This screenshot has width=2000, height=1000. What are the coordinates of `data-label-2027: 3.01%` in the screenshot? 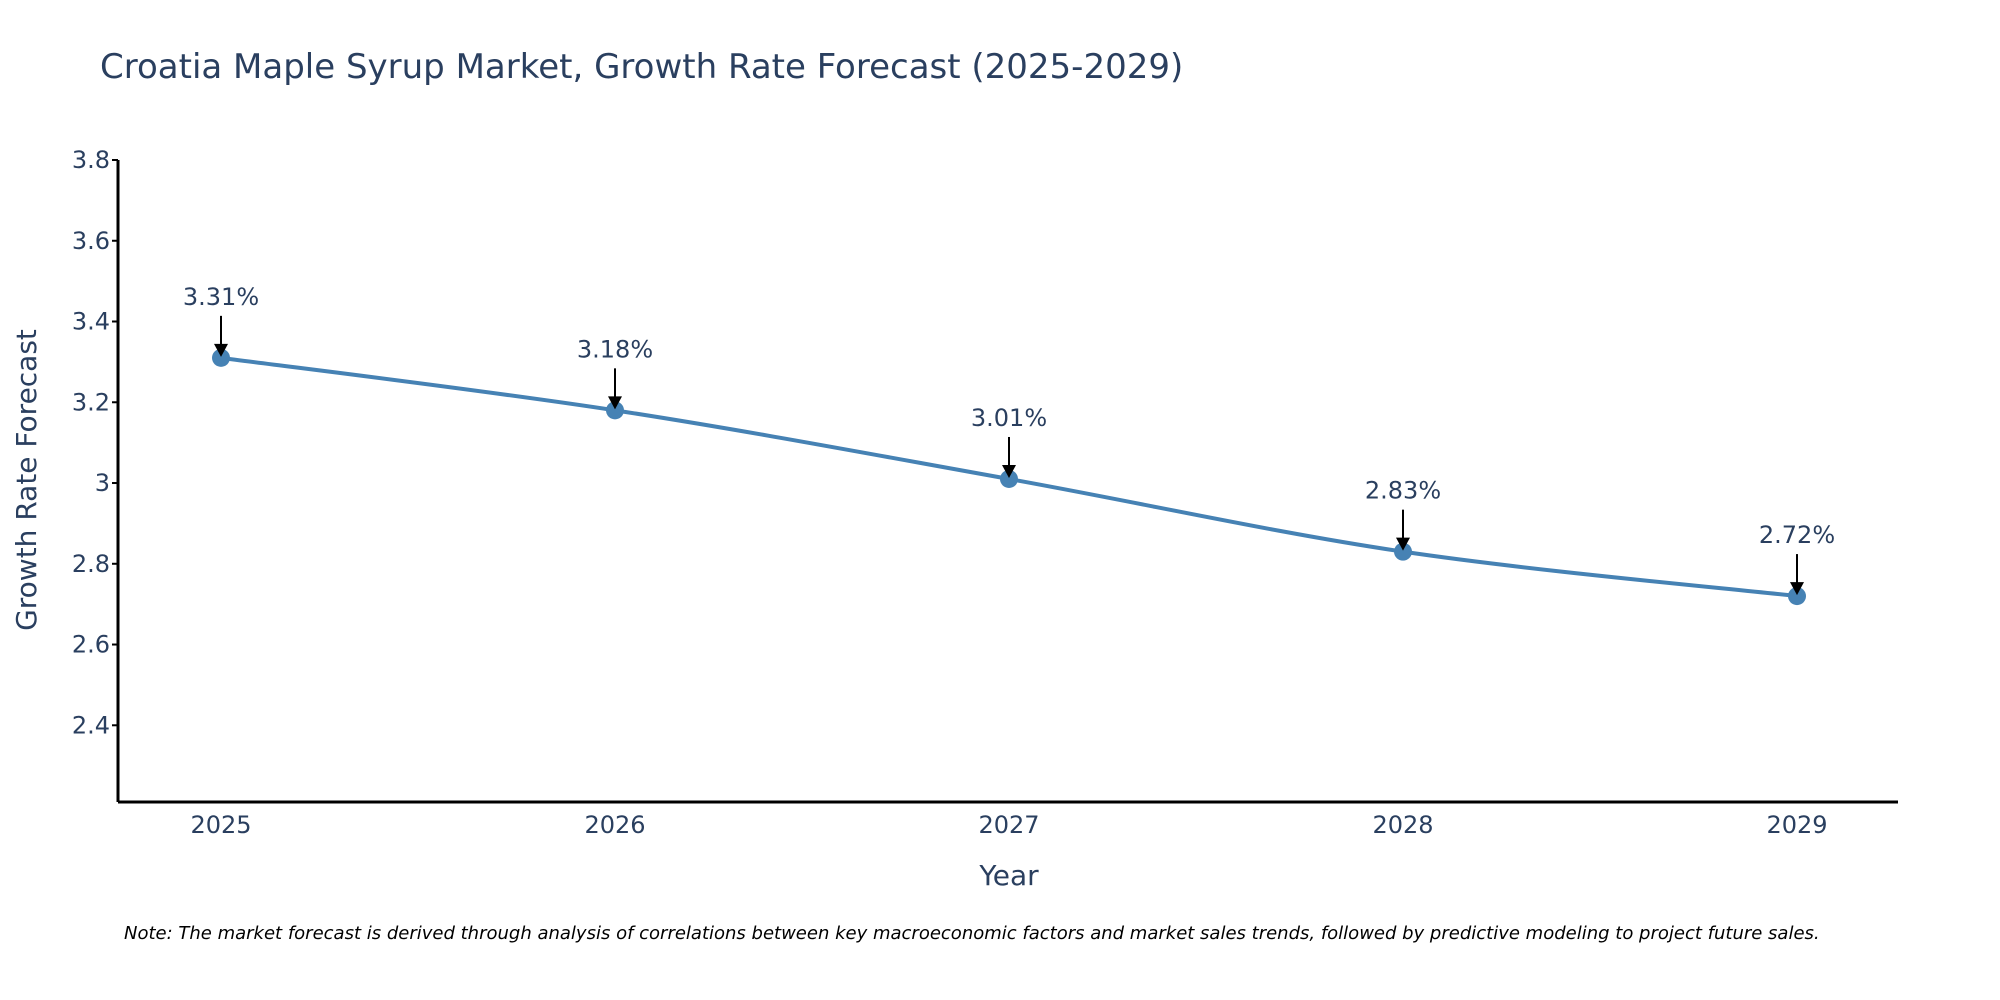 It's located at (1009, 418).